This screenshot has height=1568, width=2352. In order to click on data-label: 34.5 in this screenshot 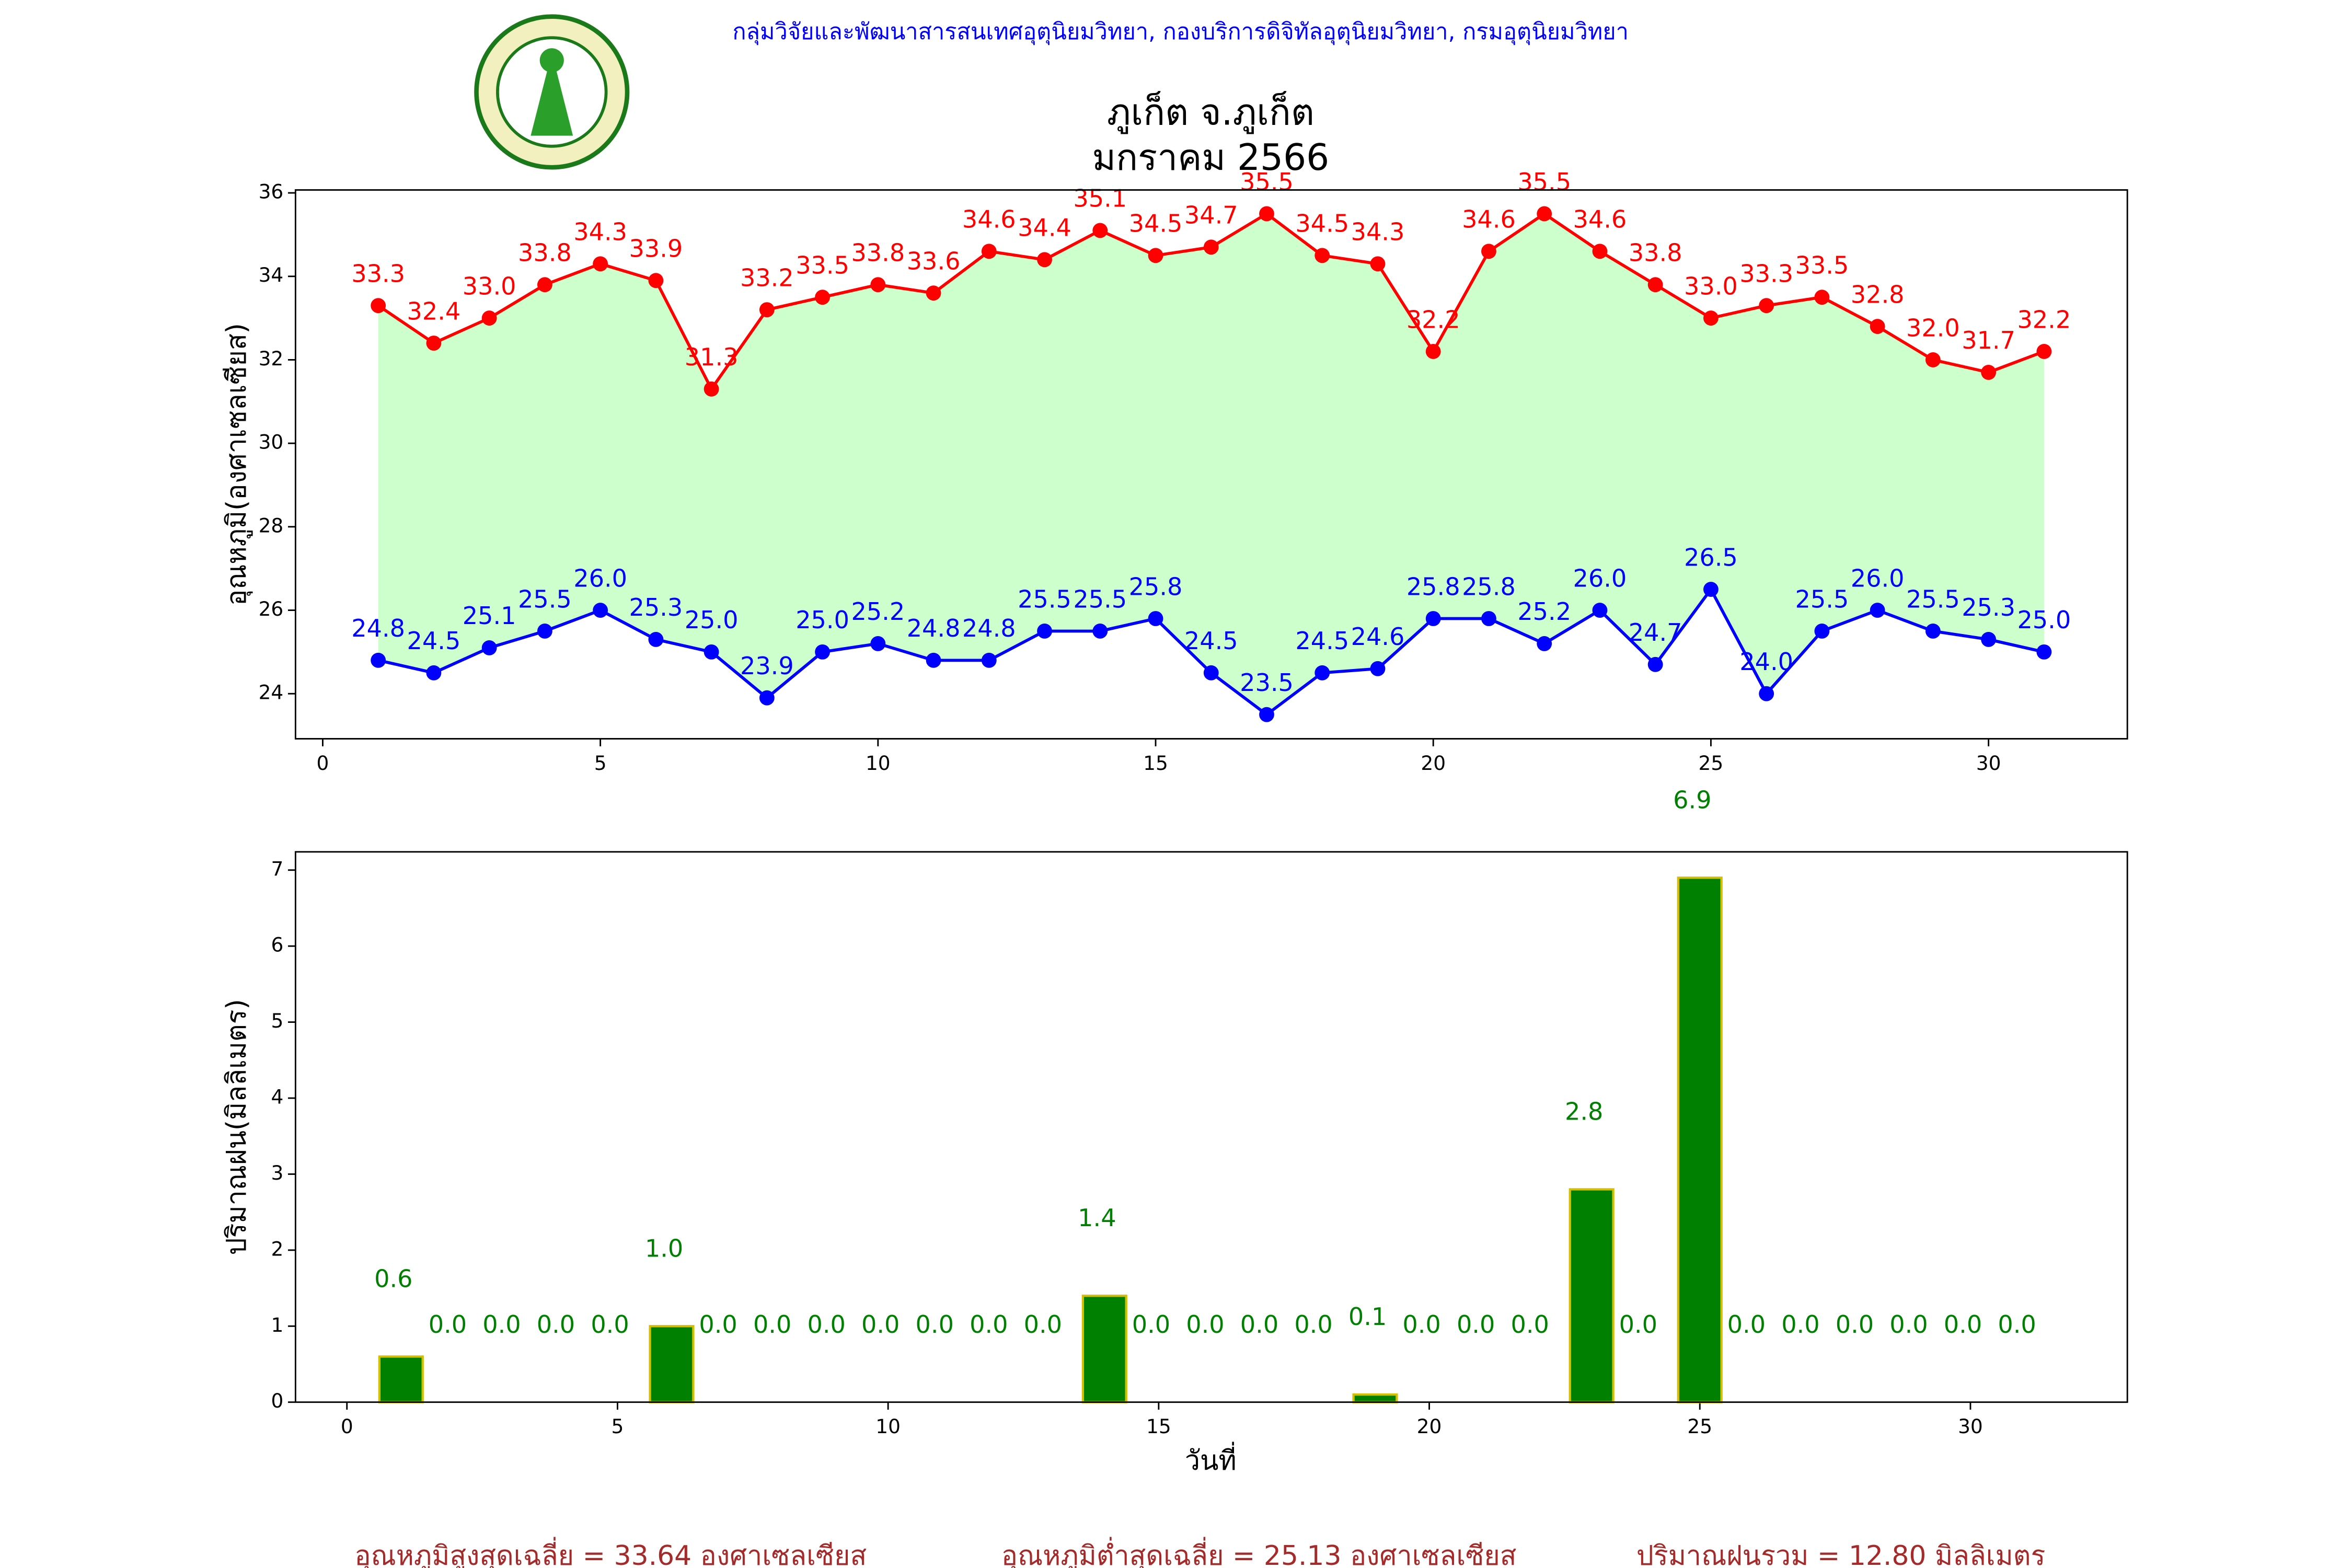, I will do `click(1156, 224)`.